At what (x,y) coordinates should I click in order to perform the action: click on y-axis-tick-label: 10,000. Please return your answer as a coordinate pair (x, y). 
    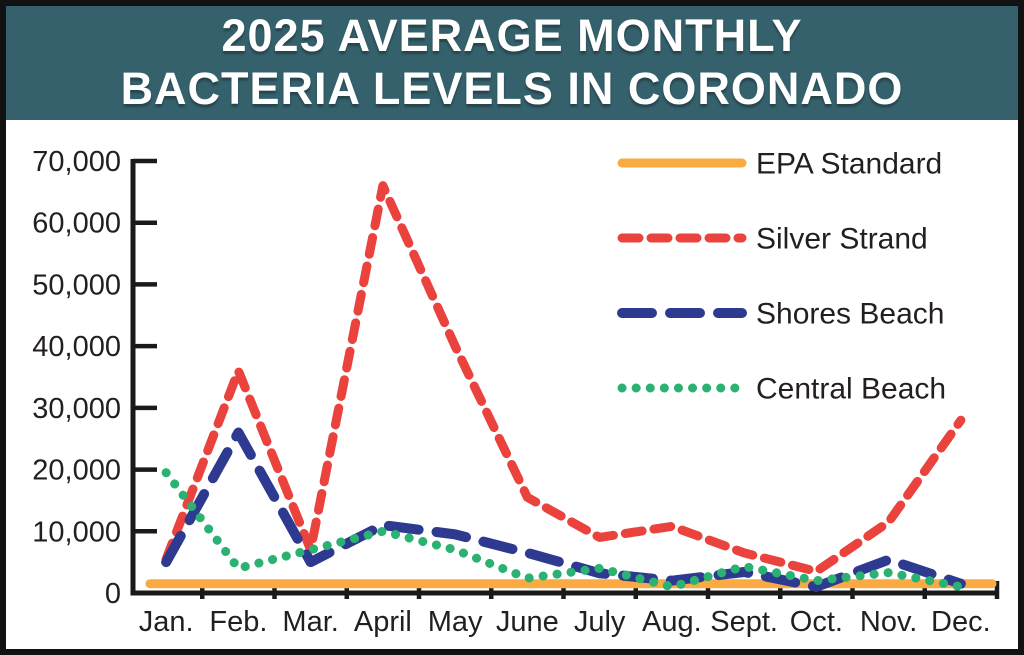
    Looking at the image, I should click on (76, 532).